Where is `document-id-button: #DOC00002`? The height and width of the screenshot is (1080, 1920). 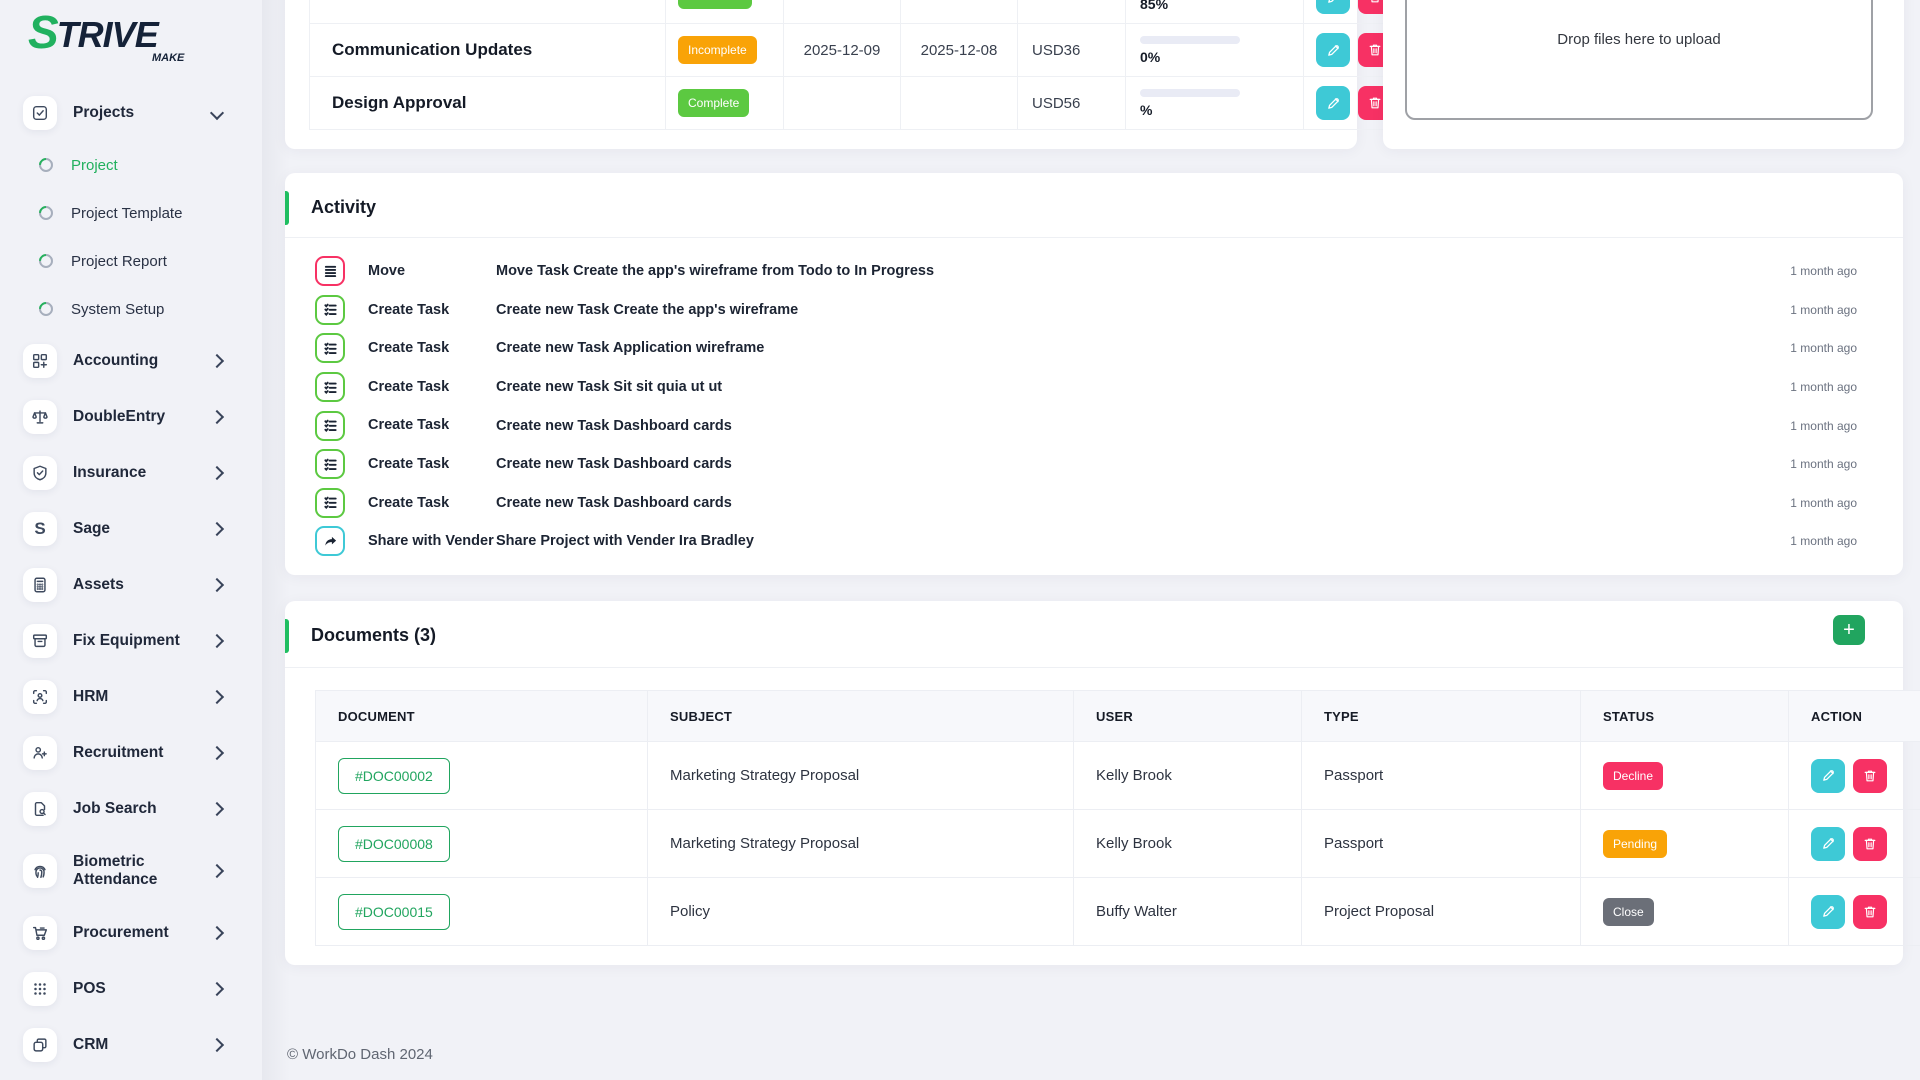
document-id-button: #DOC00002 is located at coordinates (394, 775).